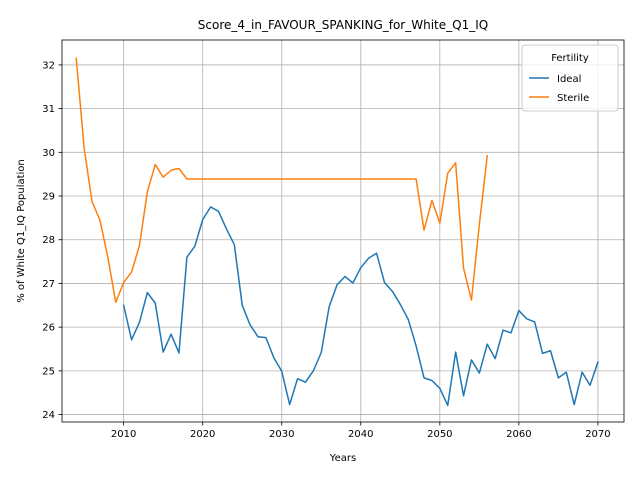  I want to click on y-tick-label: 32, so click(48, 65).